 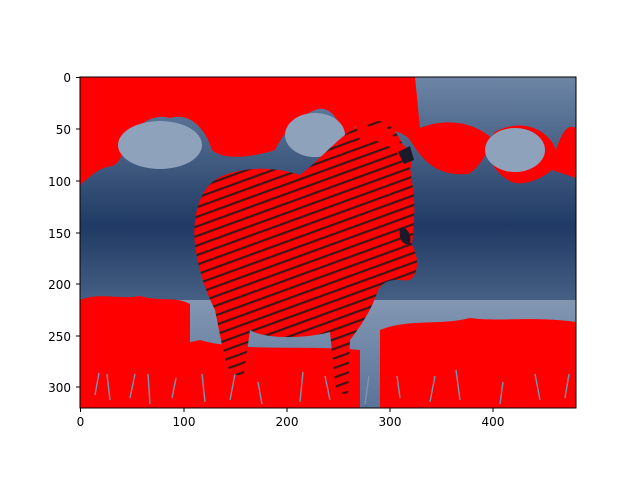 What do you see at coordinates (287, 422) in the screenshot?
I see `x-tick-label: 200` at bounding box center [287, 422].